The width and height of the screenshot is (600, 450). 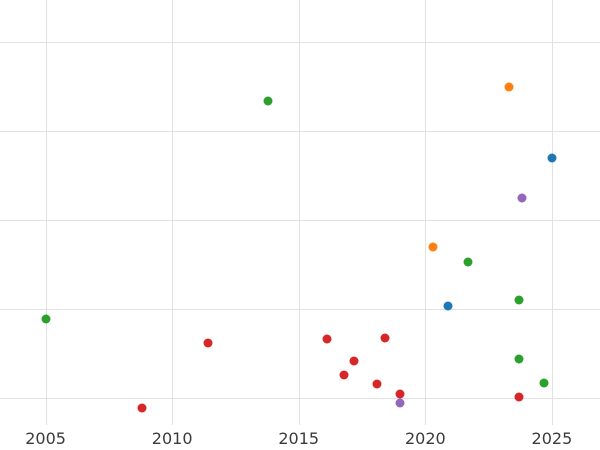 What do you see at coordinates (45, 438) in the screenshot?
I see `x-tick-label: 2005` at bounding box center [45, 438].